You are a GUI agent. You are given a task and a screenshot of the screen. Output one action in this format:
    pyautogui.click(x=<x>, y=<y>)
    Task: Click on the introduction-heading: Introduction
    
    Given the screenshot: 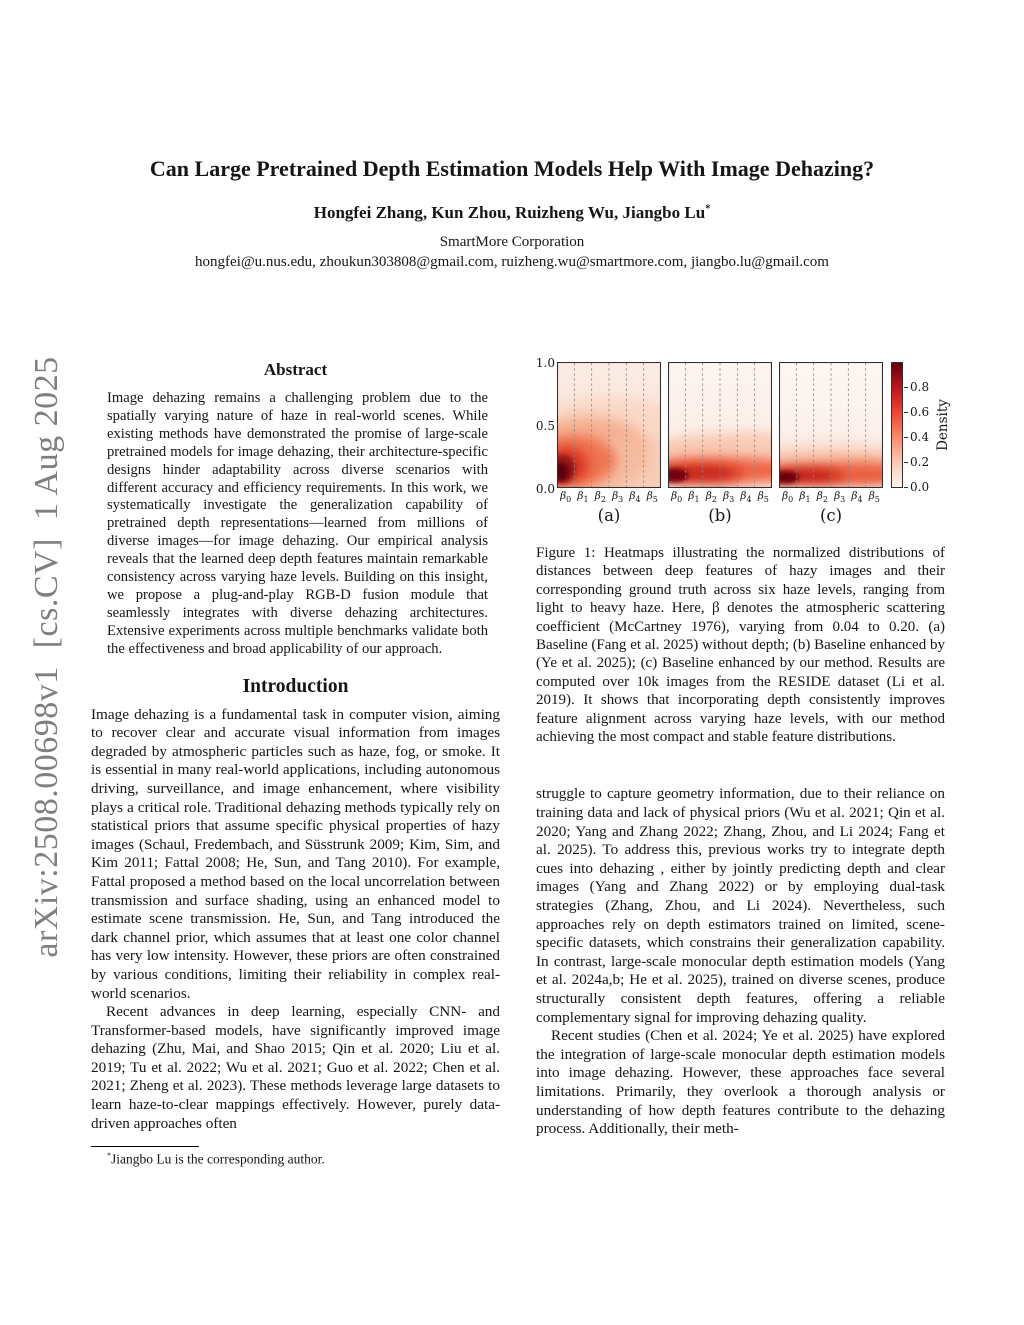 What is the action you would take?
    pyautogui.click(x=295, y=686)
    